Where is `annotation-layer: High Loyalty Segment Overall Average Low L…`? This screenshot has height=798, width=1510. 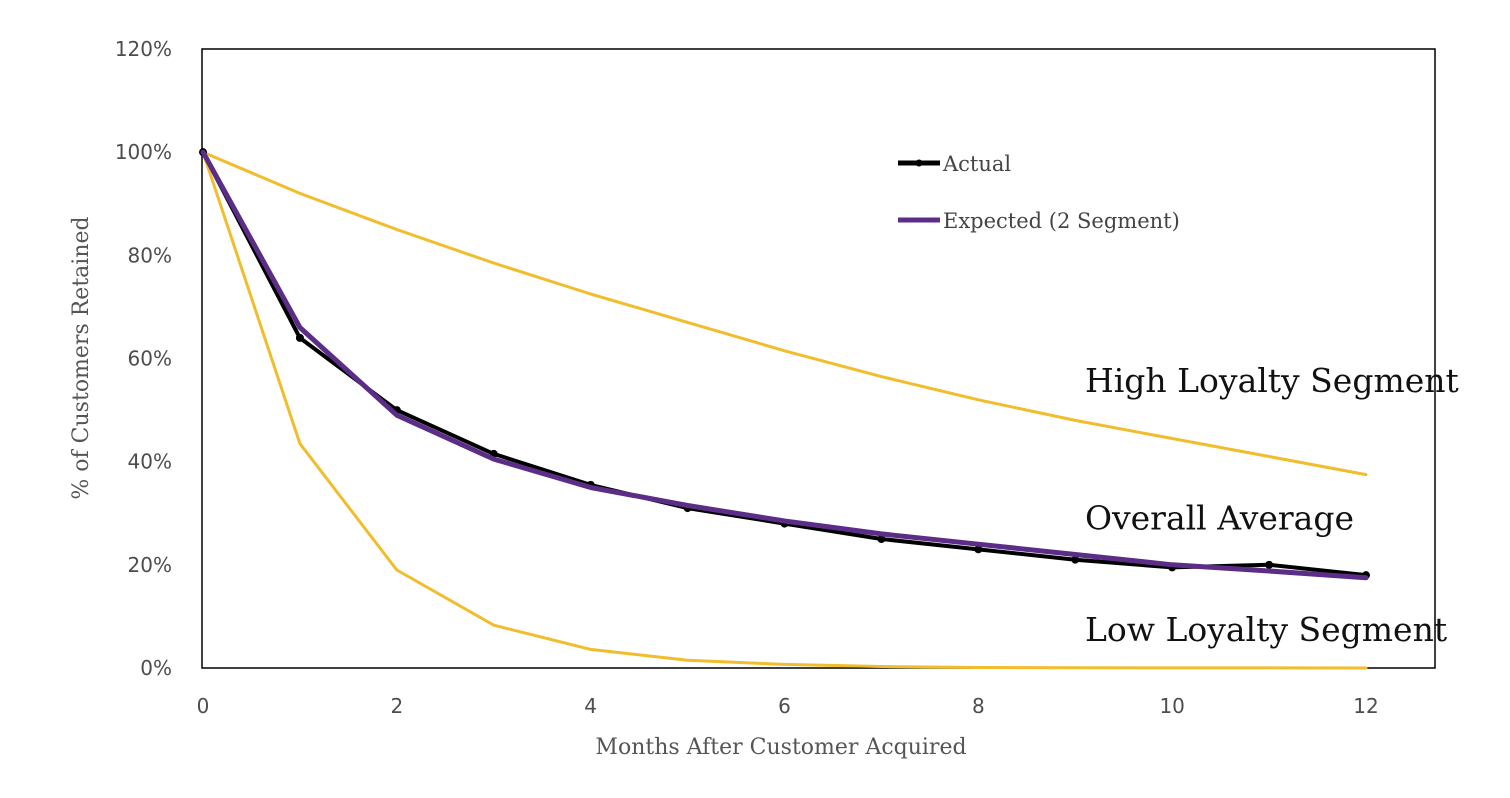 annotation-layer: High Loyalty Segment Overall Average Low L… is located at coordinates (1272, 505).